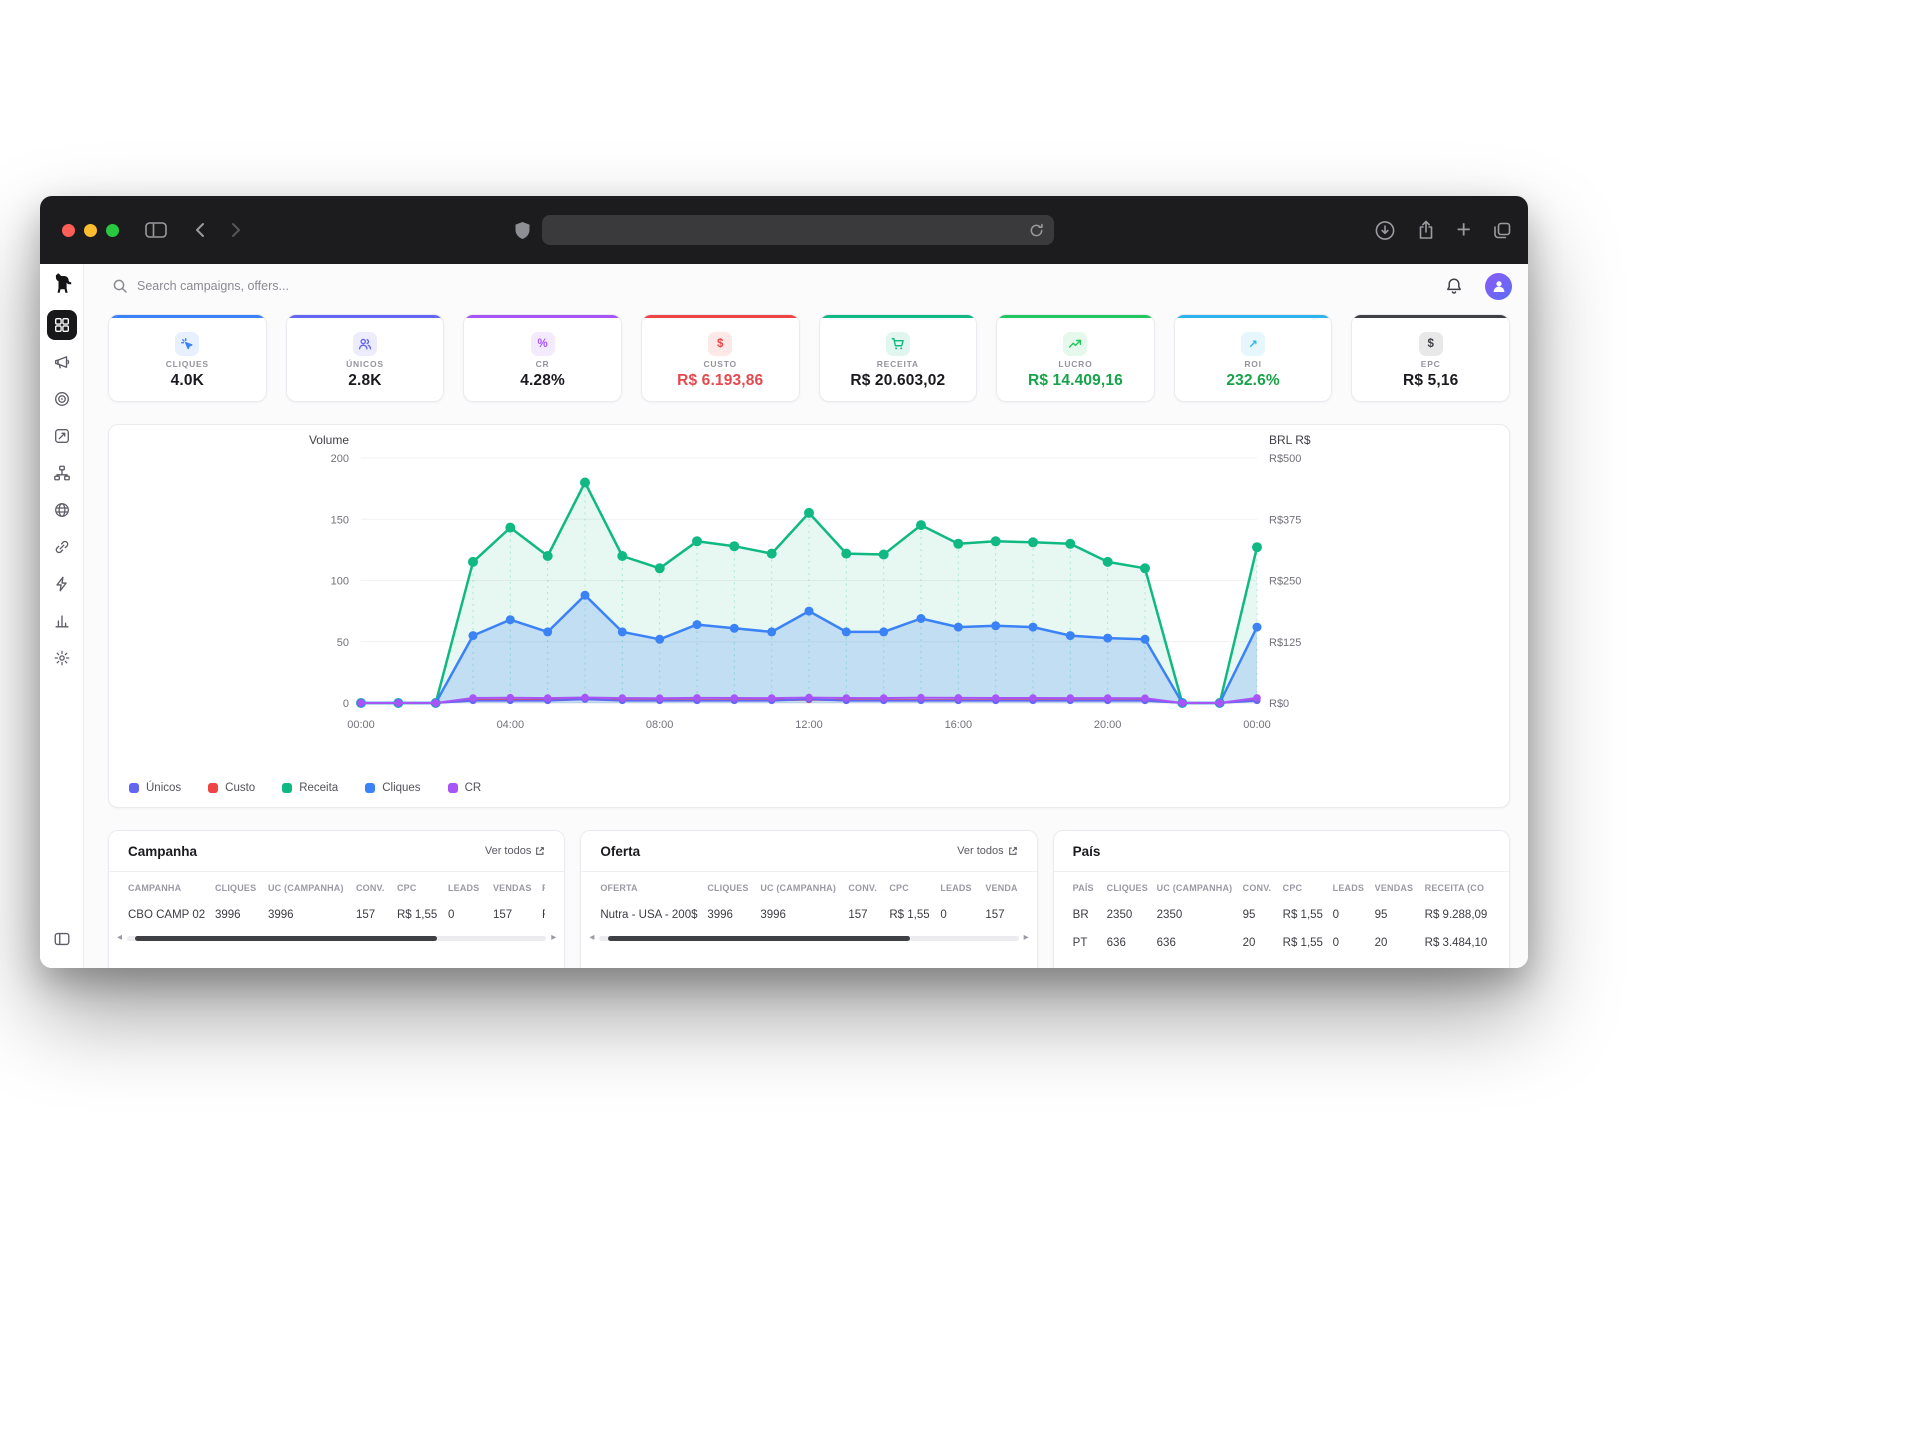 This screenshot has height=1440, width=1920. I want to click on svg-text: 04:00, so click(511, 725).